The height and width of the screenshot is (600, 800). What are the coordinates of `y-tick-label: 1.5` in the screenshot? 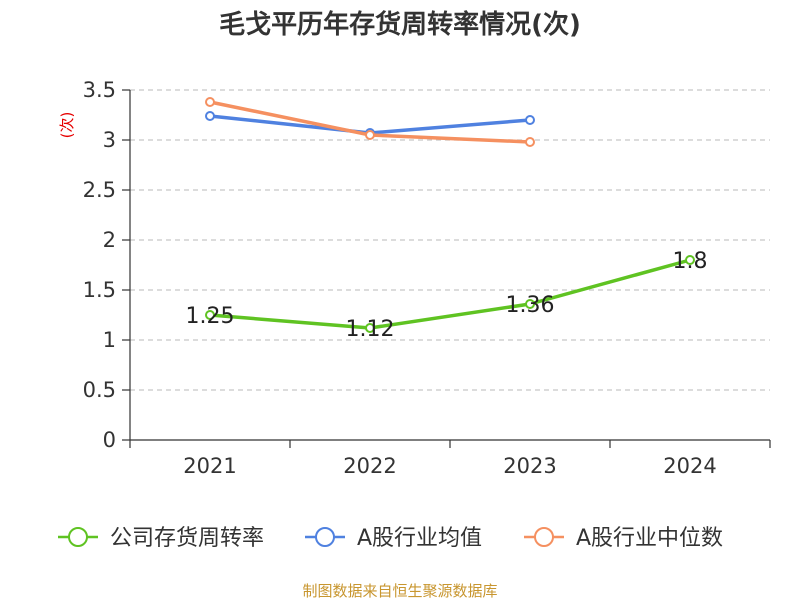 It's located at (99, 290).